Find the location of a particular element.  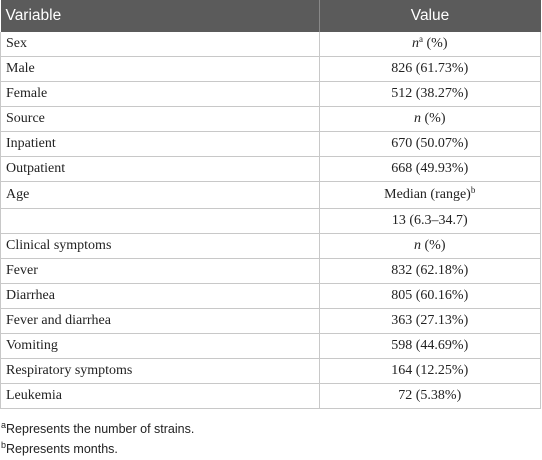

value-cell: na (%) is located at coordinates (429, 44).